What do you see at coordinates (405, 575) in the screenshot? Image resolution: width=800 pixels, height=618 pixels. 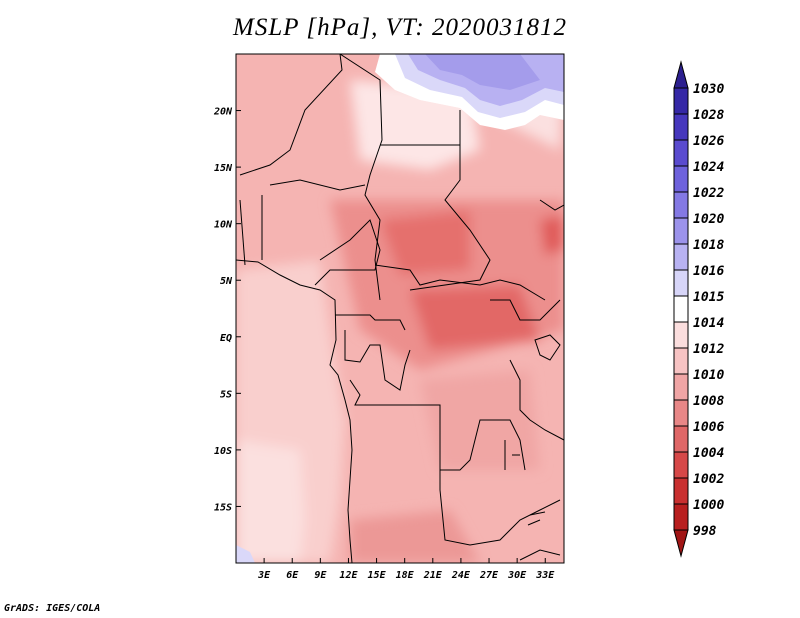 I see `lon-tick-label: 18E` at bounding box center [405, 575].